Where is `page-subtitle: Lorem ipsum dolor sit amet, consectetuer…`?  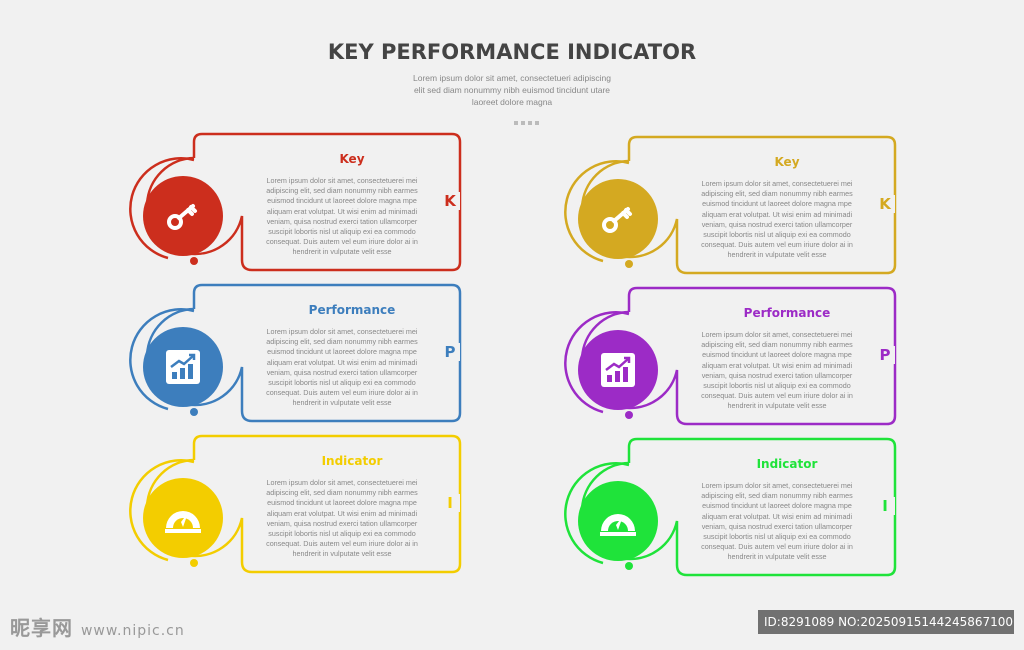 page-subtitle: Lorem ipsum dolor sit amet, consectetuer… is located at coordinates (512, 90).